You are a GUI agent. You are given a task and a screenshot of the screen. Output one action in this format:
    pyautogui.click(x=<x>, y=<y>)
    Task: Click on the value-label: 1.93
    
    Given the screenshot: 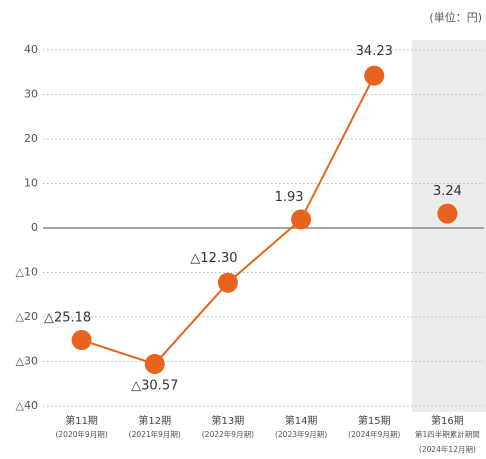 What is the action you would take?
    pyautogui.click(x=289, y=197)
    